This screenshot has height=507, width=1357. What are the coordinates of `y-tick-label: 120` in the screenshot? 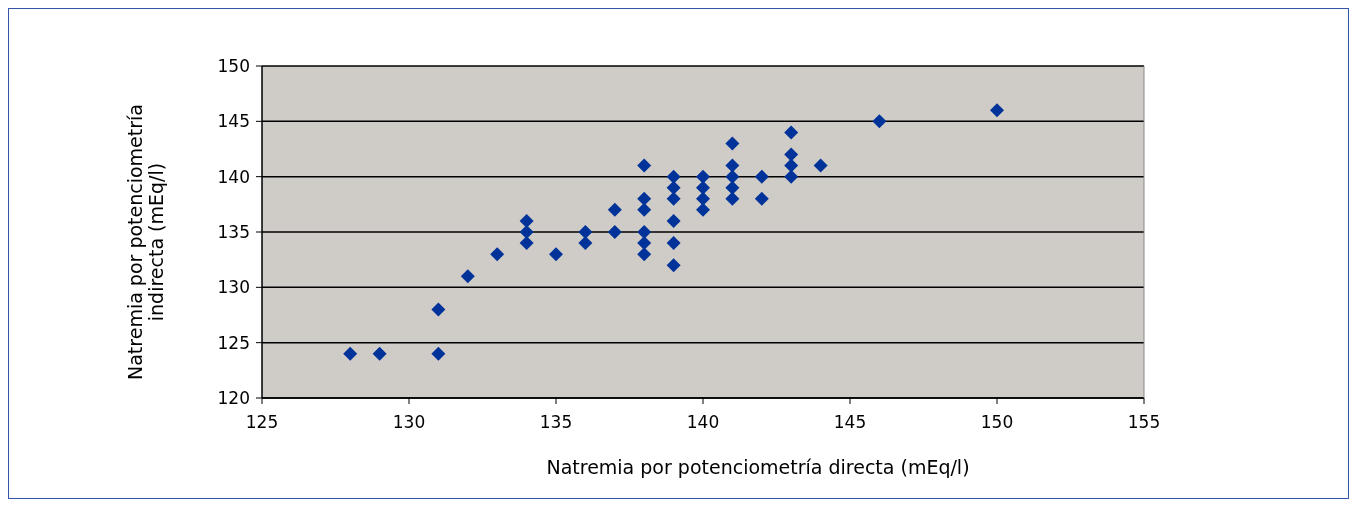 It's located at (233, 397).